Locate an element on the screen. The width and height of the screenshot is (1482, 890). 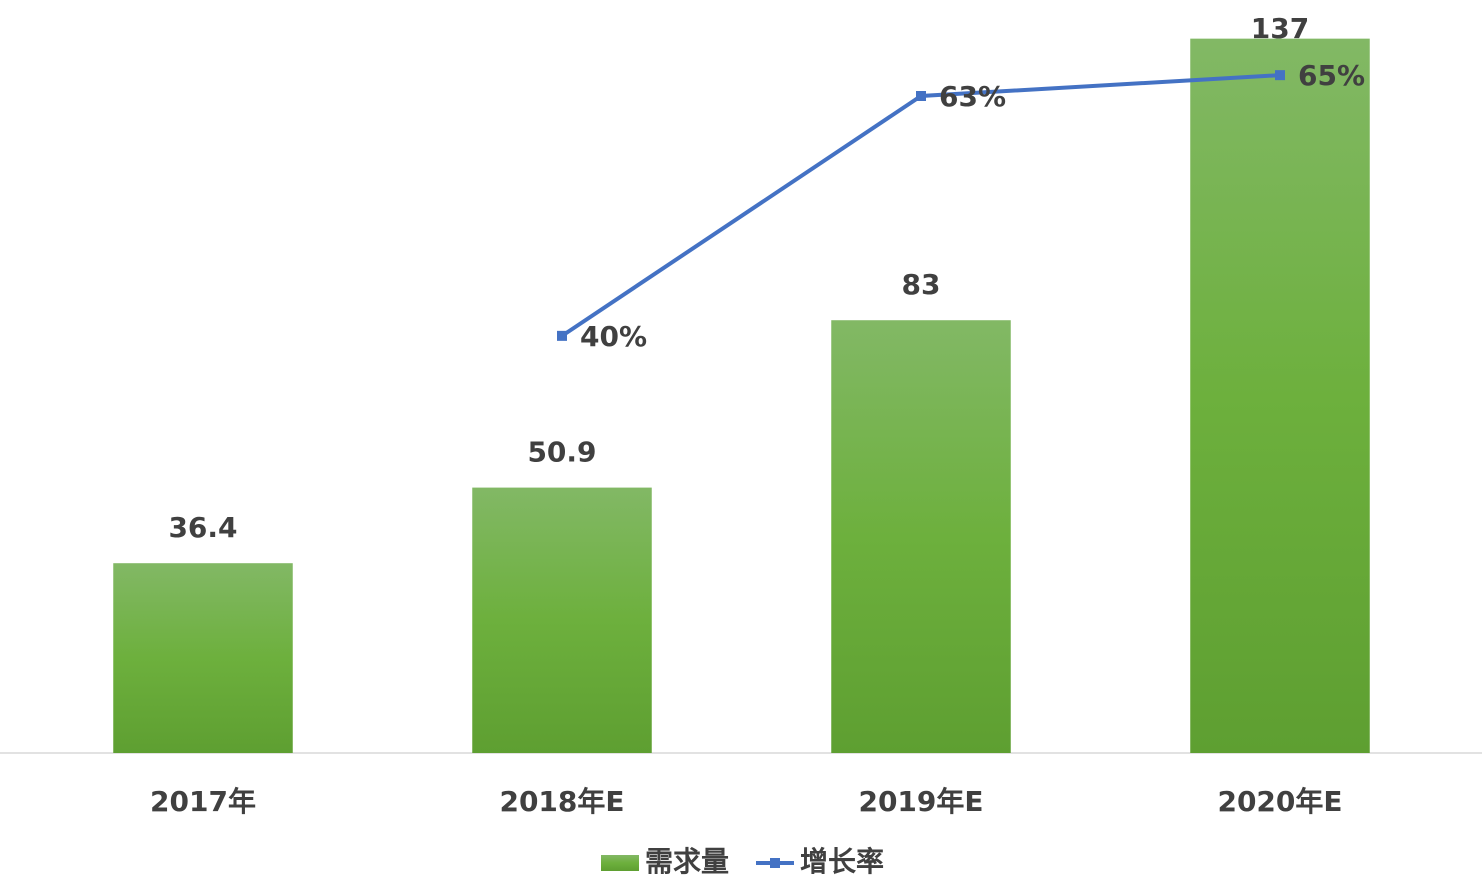
legend-label: 需求量 is located at coordinates (687, 861).